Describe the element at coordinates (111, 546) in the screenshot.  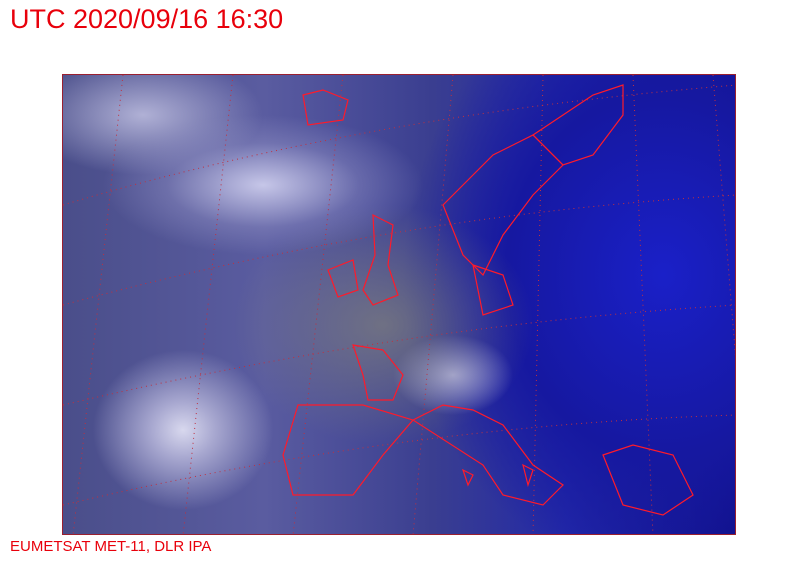
I see `image-credit: EUMETSAT MET-11, DLR IPA` at that location.